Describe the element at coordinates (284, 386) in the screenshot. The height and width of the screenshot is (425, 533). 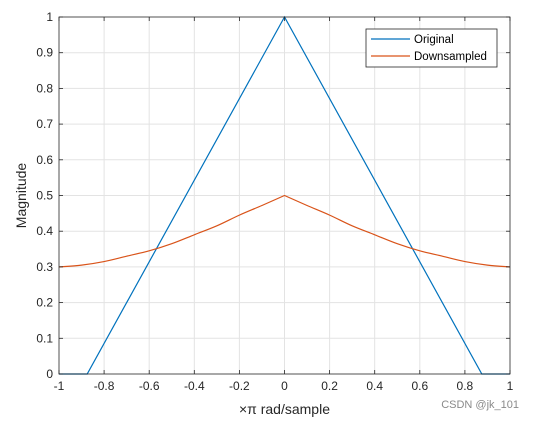
I see `x-tick-label: 0` at that location.